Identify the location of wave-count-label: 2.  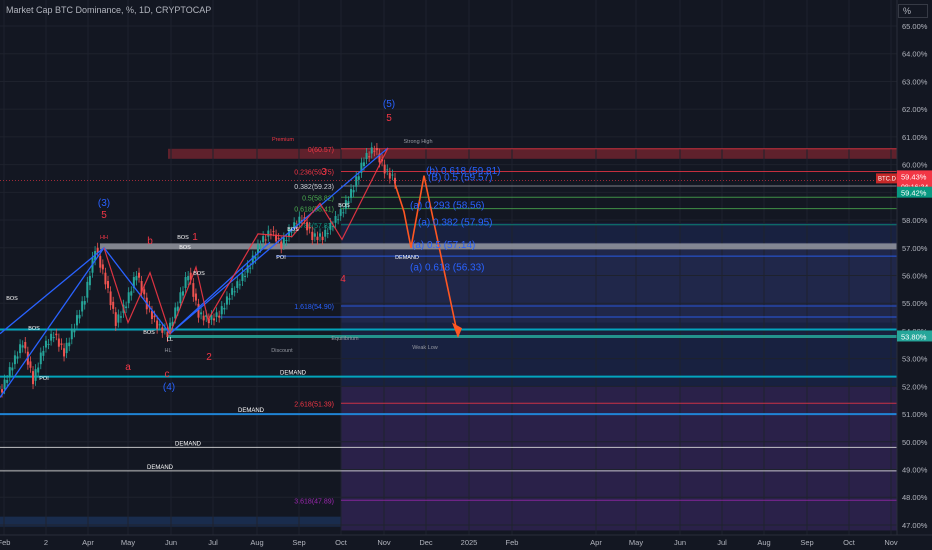
(209, 357).